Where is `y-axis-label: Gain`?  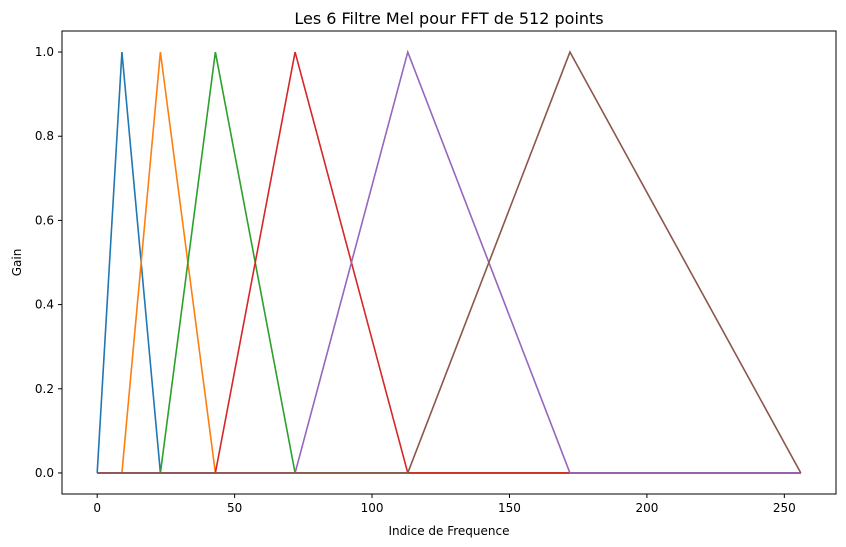
y-axis-label: Gain is located at coordinates (17, 263).